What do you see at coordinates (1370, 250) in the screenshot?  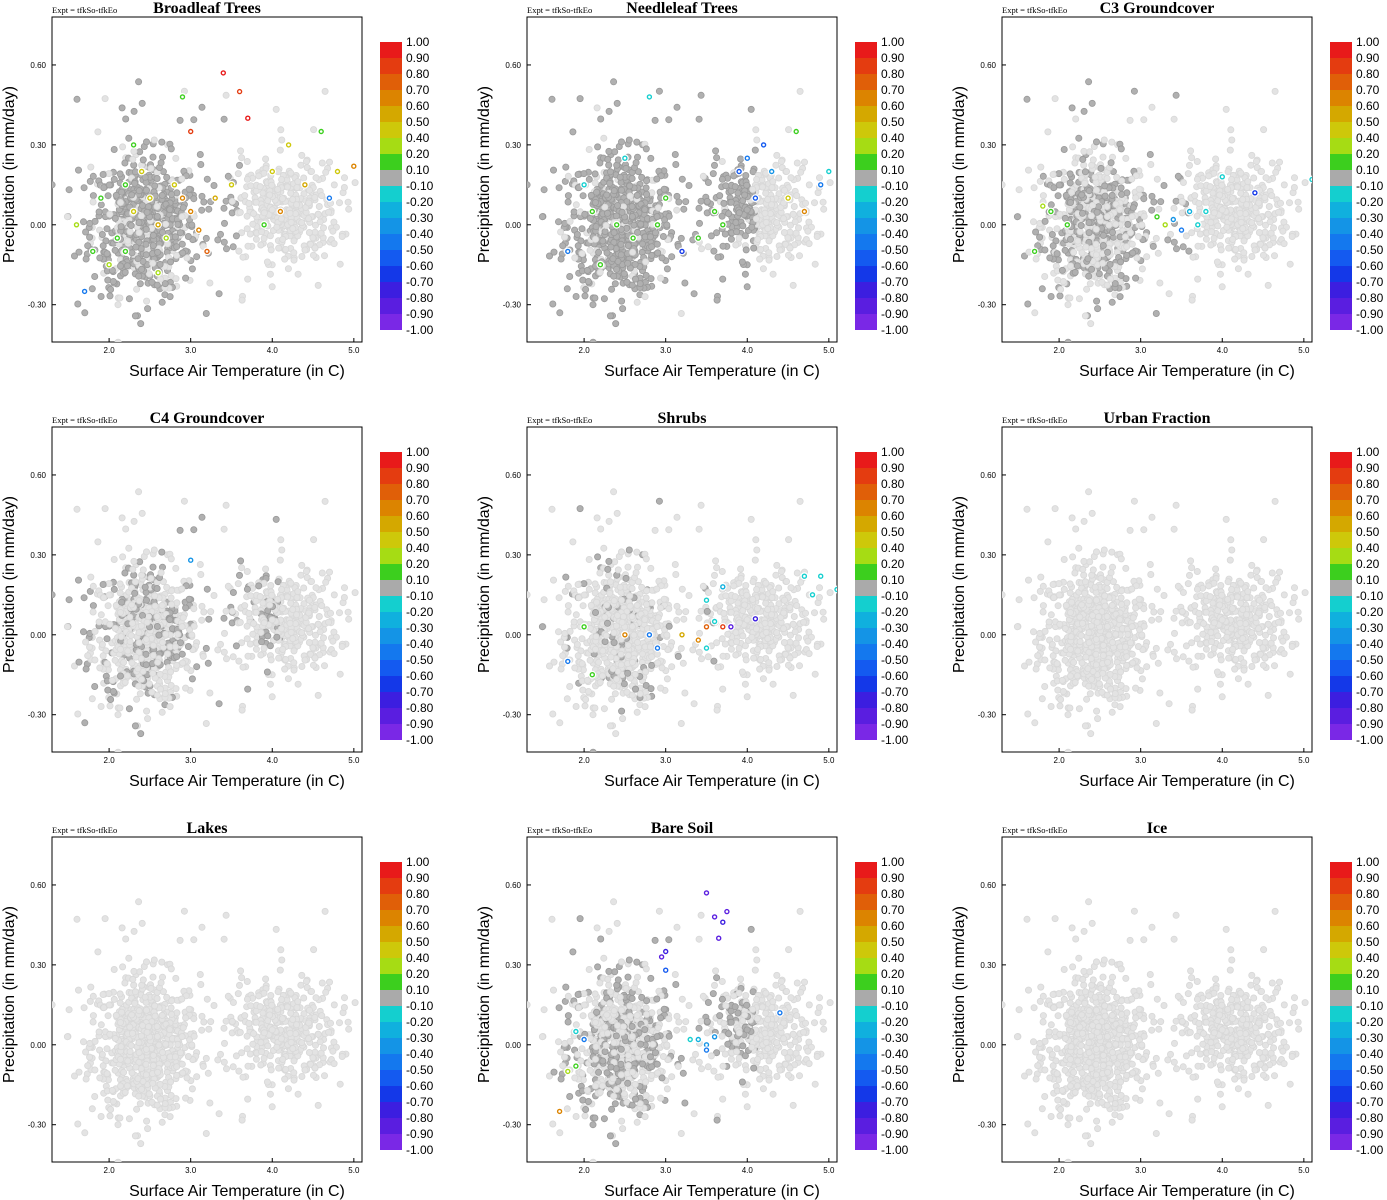 I see `colorbar-label: -0.50` at bounding box center [1370, 250].